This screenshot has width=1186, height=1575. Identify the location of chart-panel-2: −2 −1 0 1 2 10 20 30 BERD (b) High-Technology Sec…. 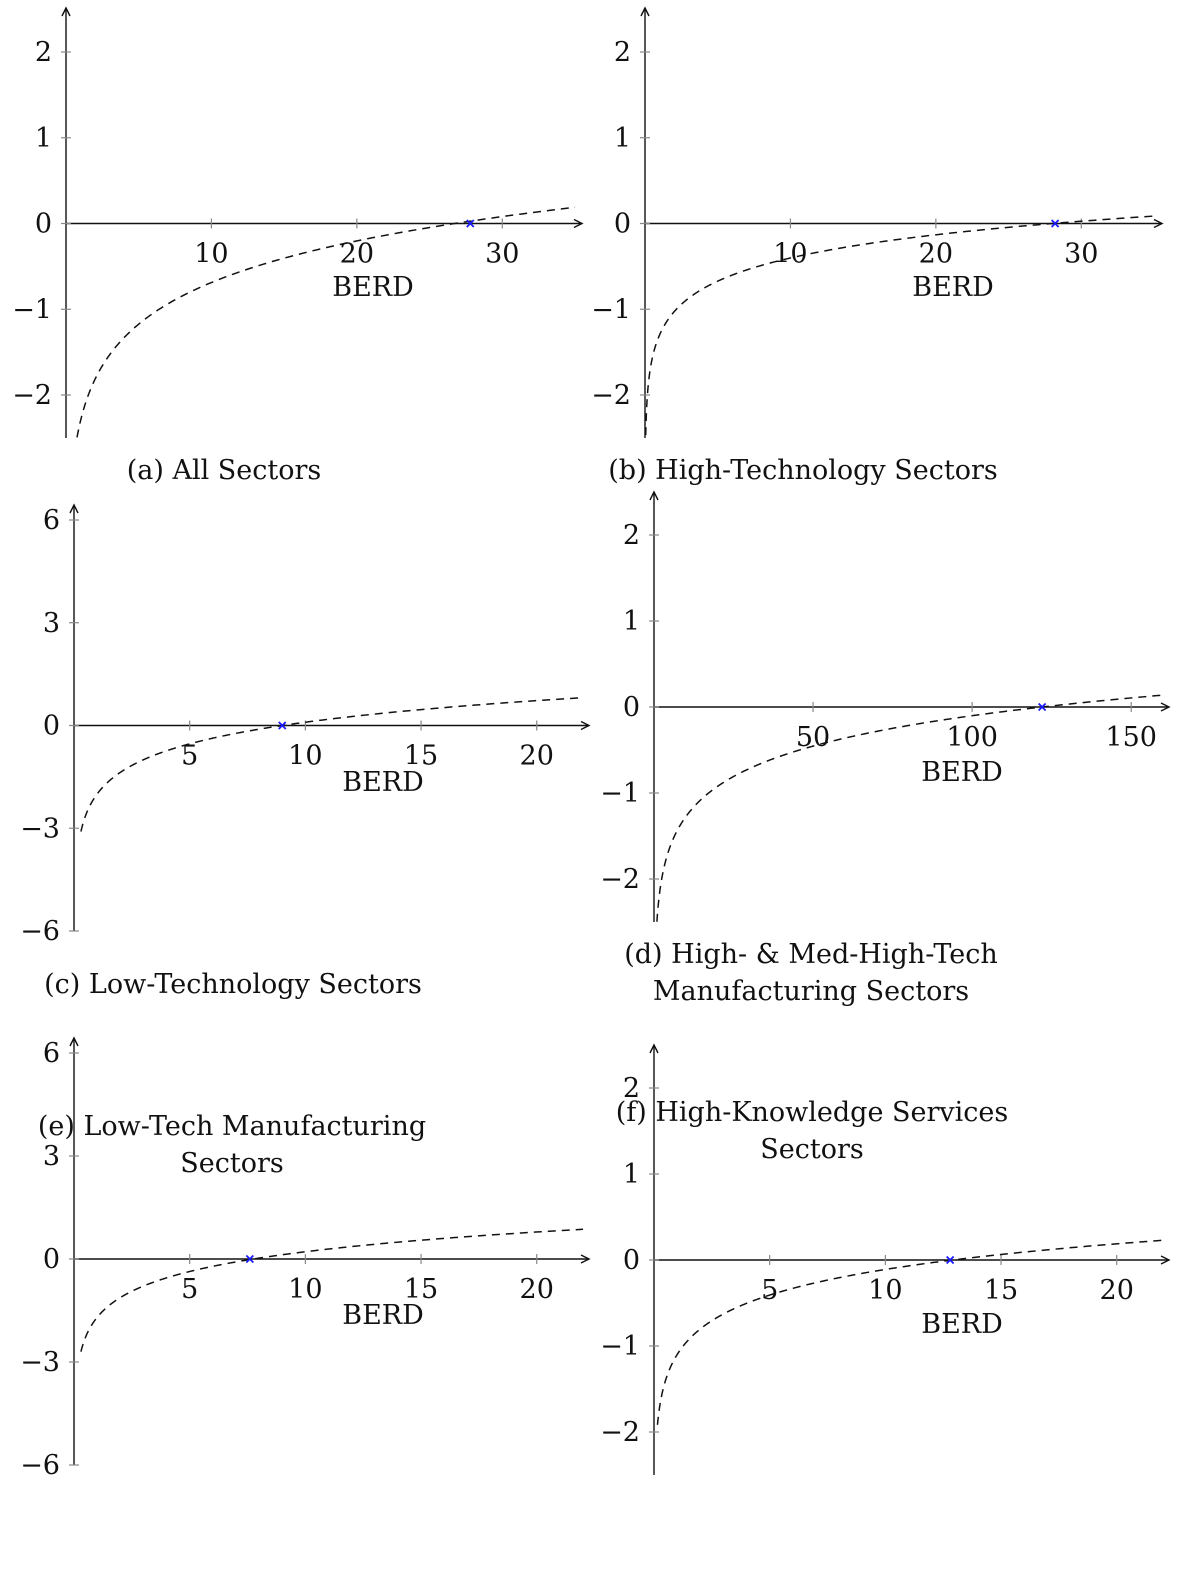
(877, 246).